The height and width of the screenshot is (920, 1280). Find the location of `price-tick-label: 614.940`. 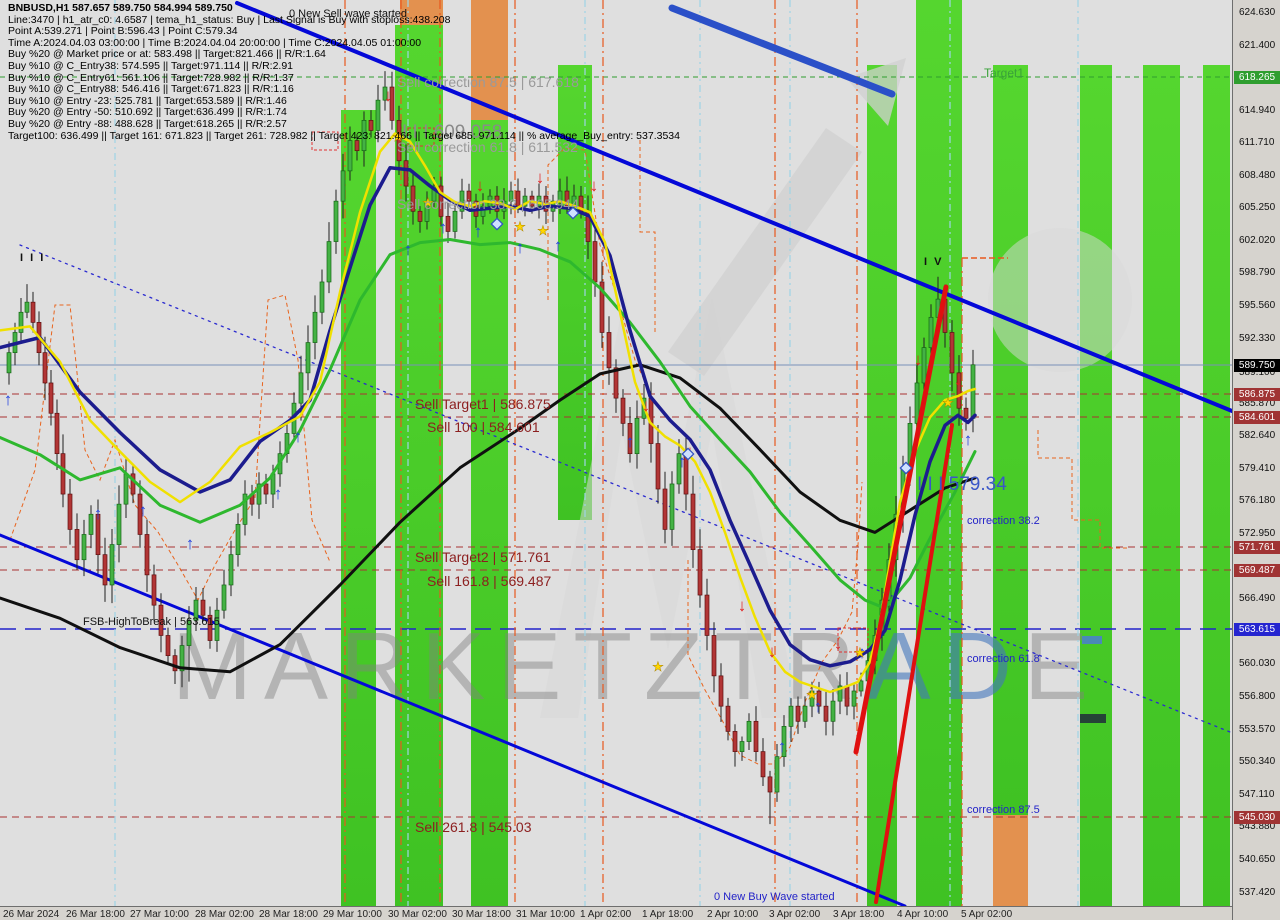

price-tick-label: 614.940 is located at coordinates (1257, 110).